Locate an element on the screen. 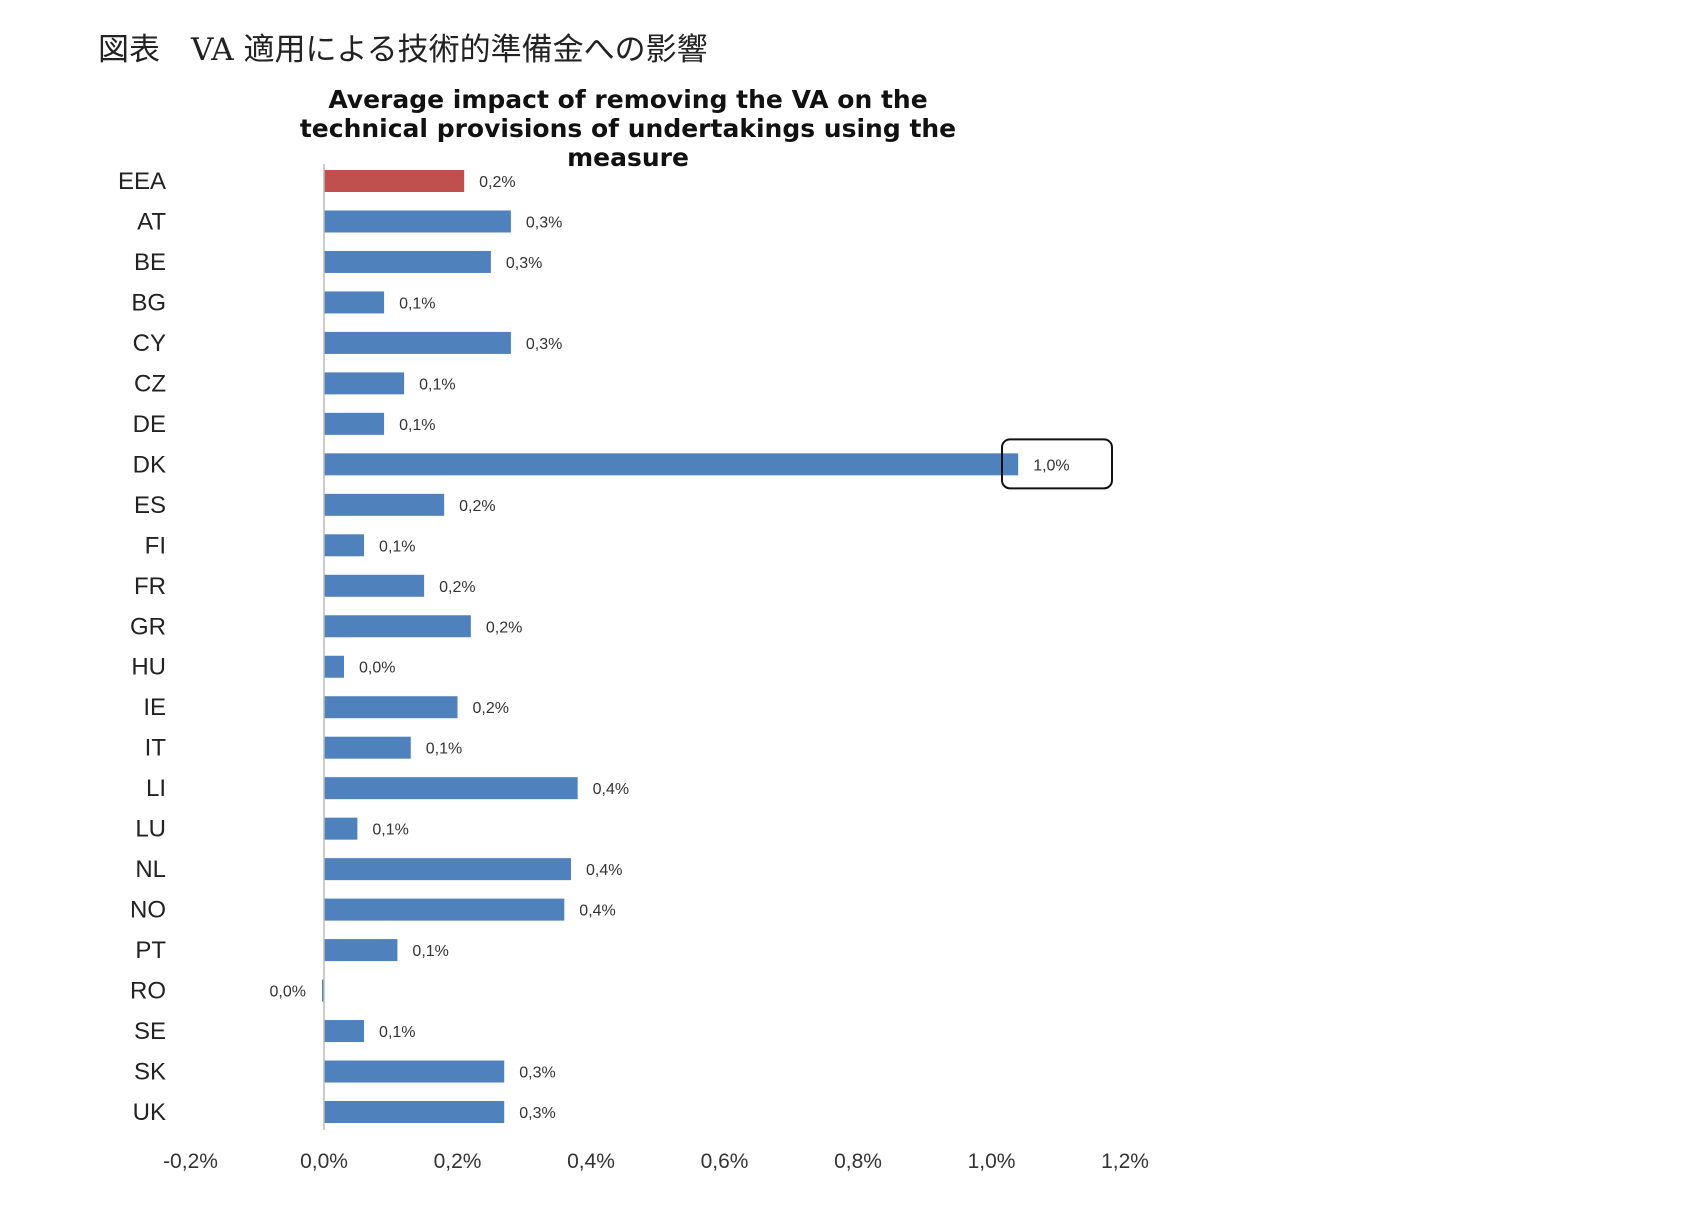 This screenshot has width=1702, height=1219. x-tick-label: 1,2% is located at coordinates (1125, 1161).